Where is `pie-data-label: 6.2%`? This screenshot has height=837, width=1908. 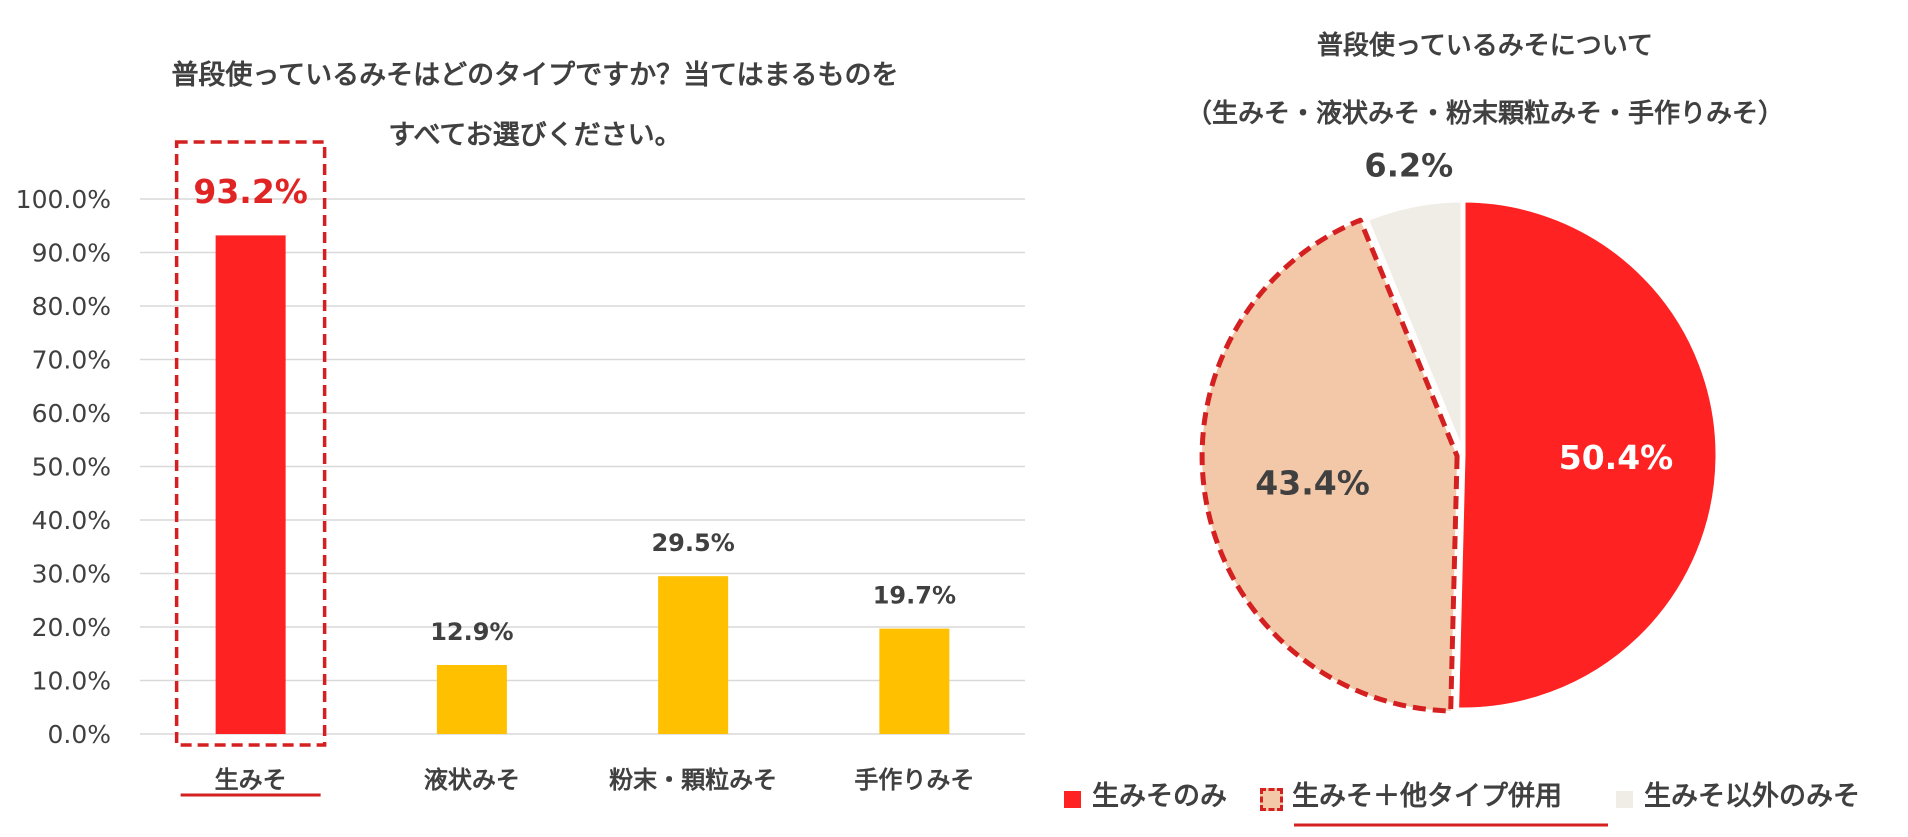
pie-data-label: 6.2% is located at coordinates (1408, 165).